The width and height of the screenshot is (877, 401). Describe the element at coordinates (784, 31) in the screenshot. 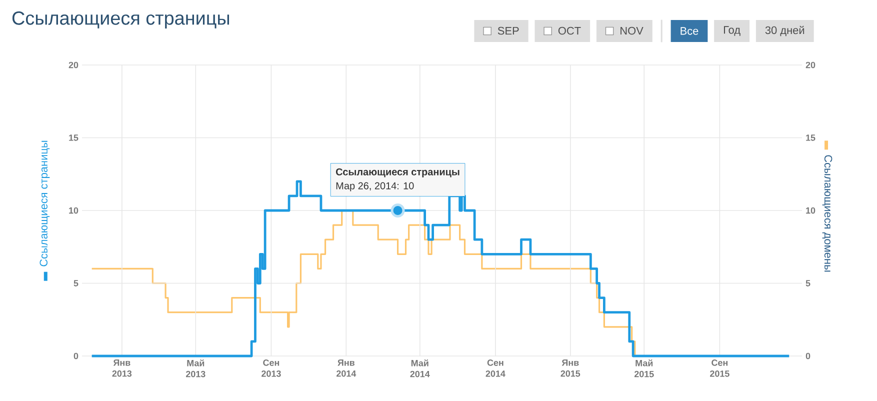

I see `text: 30 дней` at that location.